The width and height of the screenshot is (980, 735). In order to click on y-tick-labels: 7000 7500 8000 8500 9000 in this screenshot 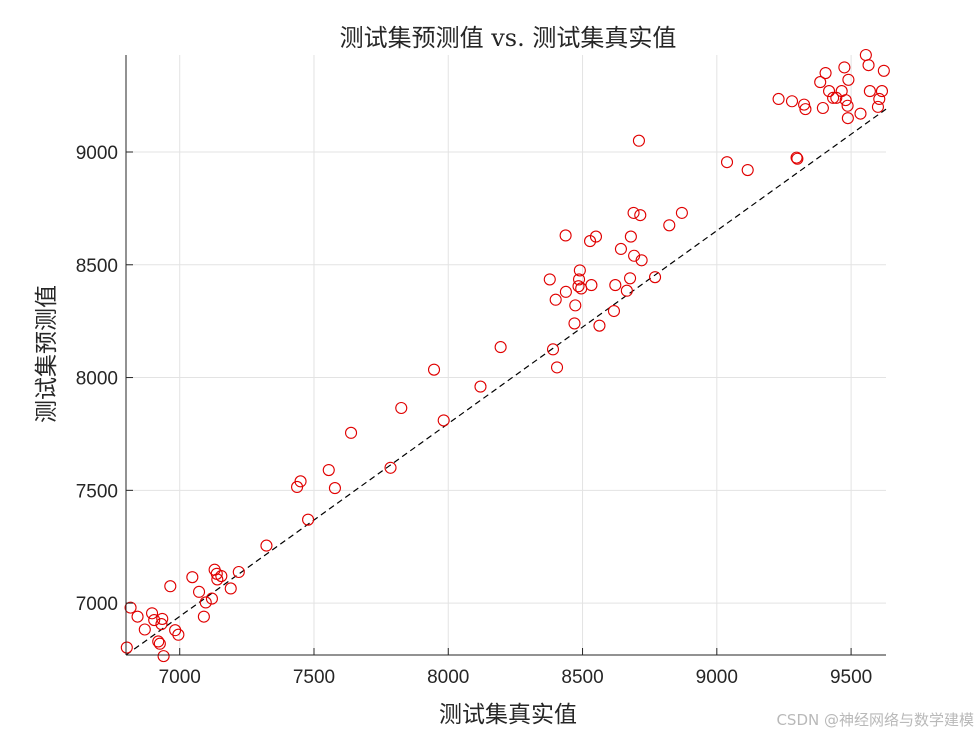, I will do `click(97, 379)`.